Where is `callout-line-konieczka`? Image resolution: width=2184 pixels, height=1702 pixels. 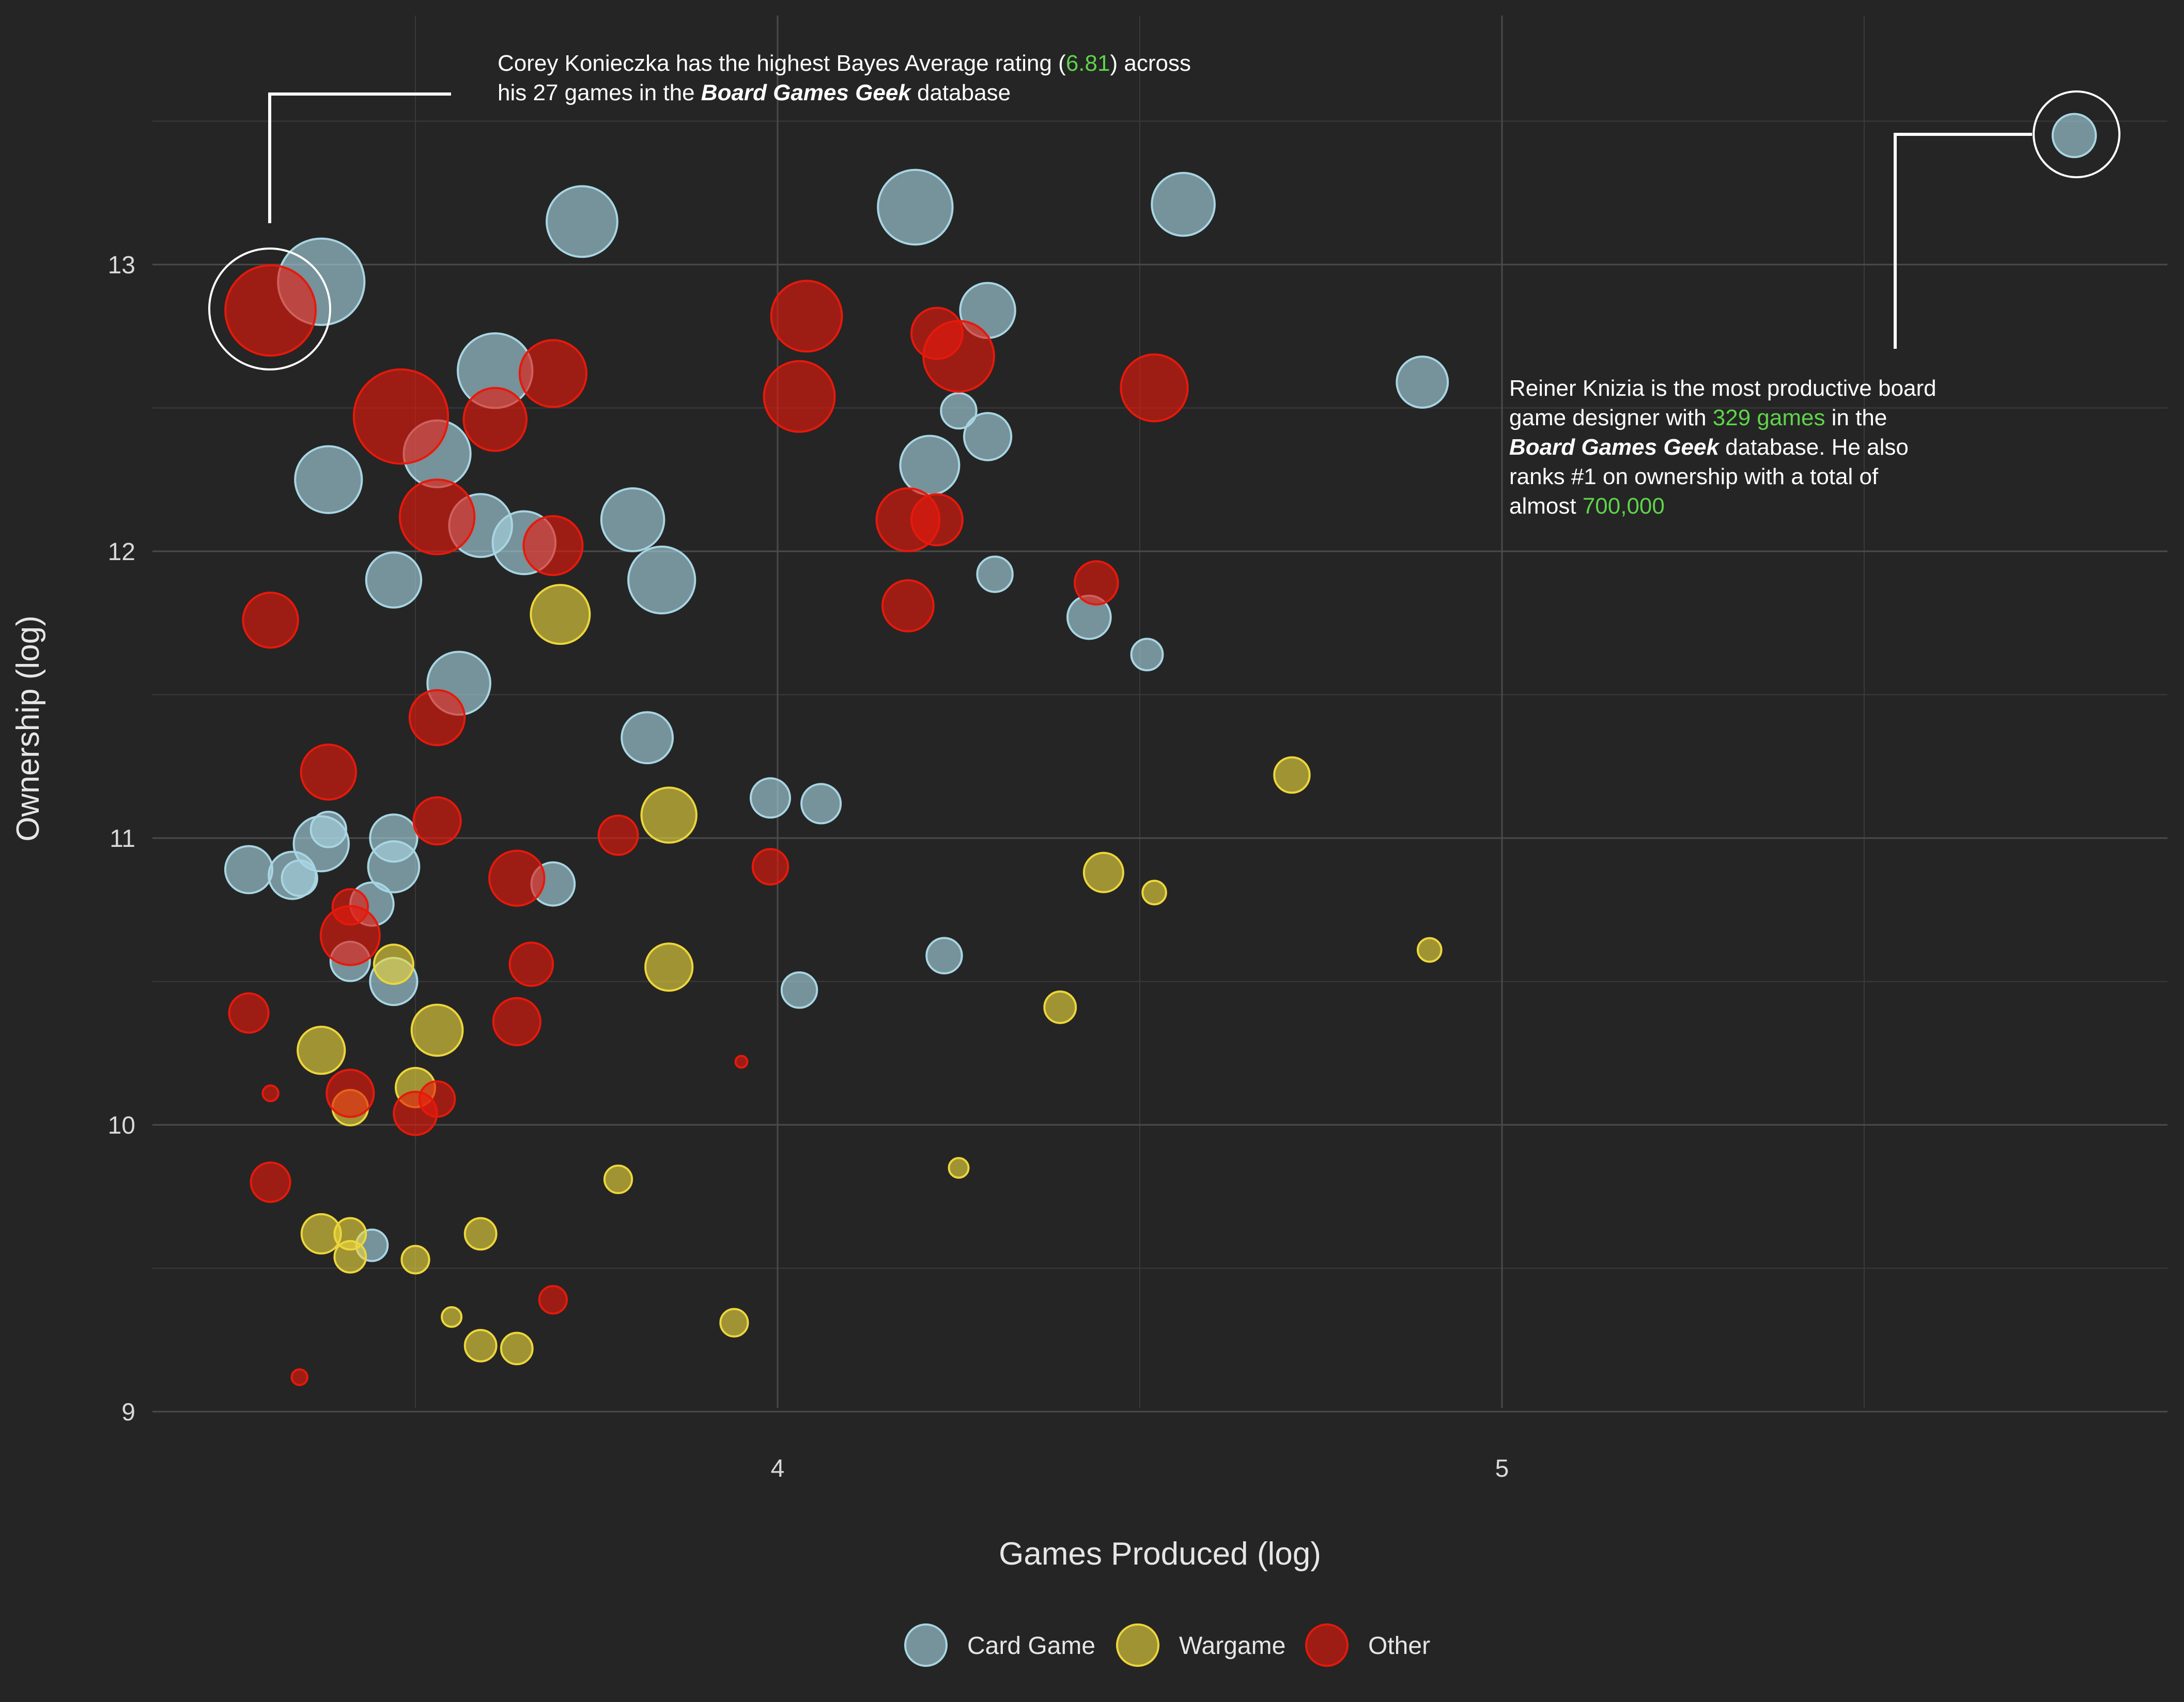 callout-line-konieczka is located at coordinates (359, 157).